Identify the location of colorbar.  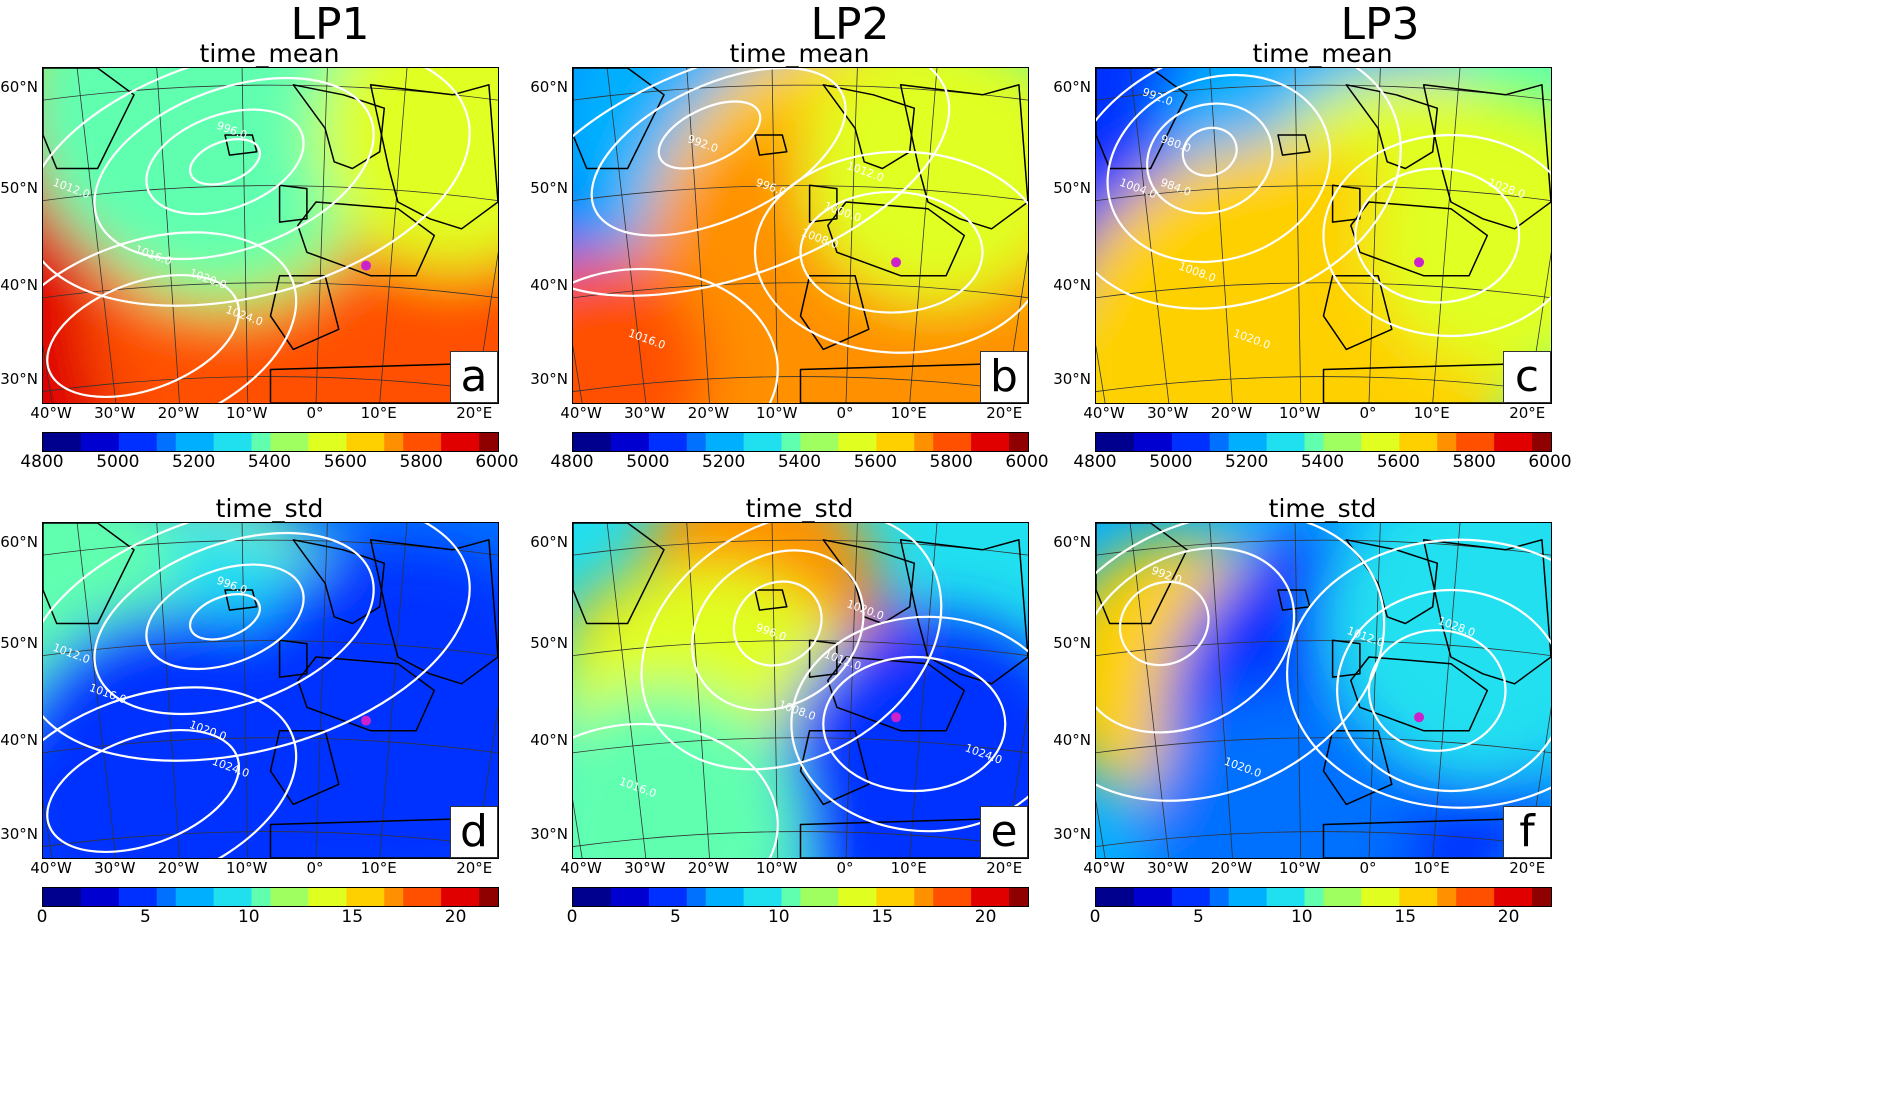
(800, 897).